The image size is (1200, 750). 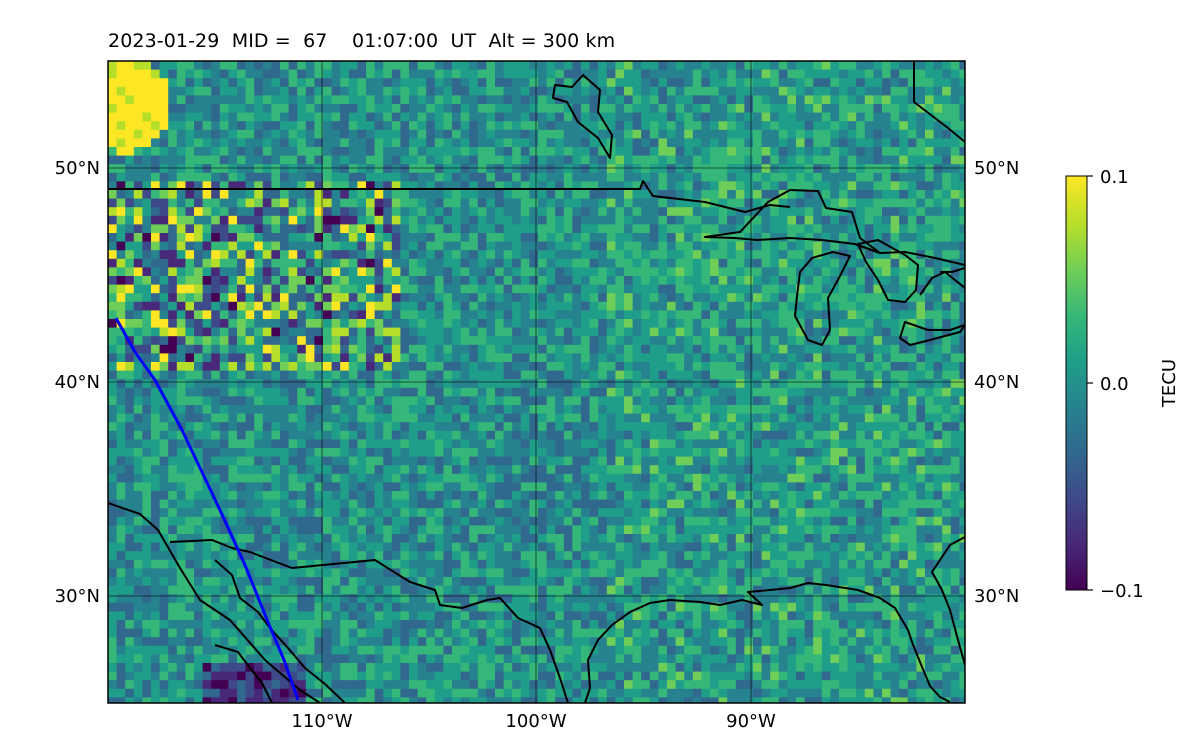 I want to click on title-date: 2023-01-29, so click(x=164, y=41).